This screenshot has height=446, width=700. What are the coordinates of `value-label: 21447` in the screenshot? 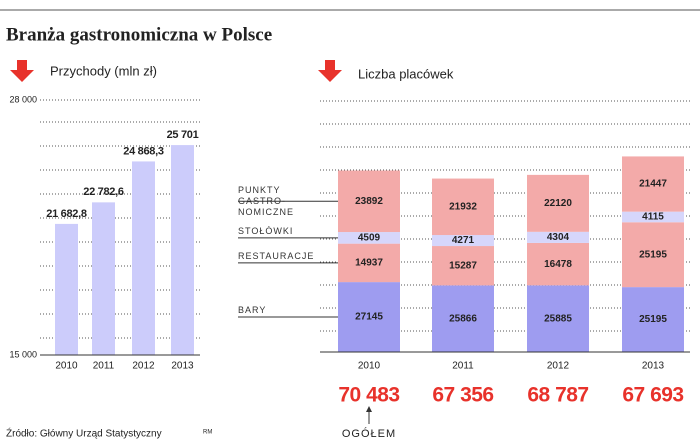 It's located at (653, 184).